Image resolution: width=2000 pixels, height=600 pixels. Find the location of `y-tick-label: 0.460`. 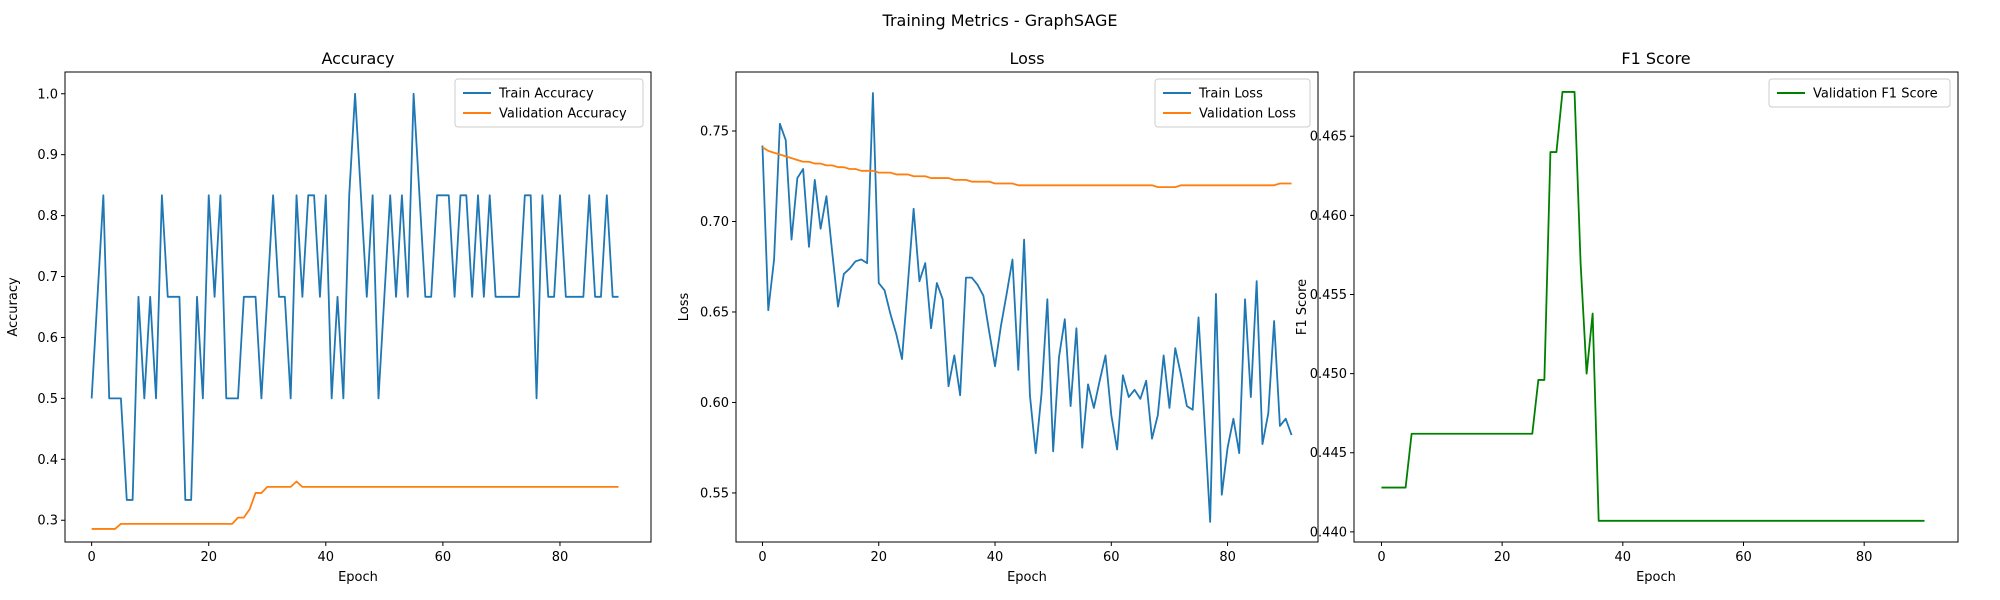

y-tick-label: 0.460 is located at coordinates (1328, 216).